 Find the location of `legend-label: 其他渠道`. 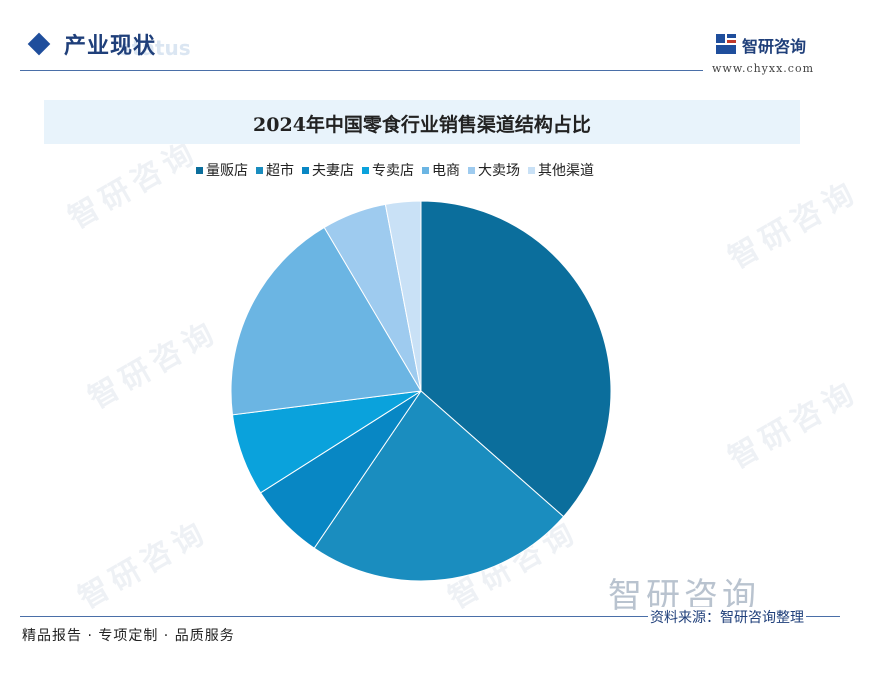

legend-label: 其他渠道 is located at coordinates (566, 171).